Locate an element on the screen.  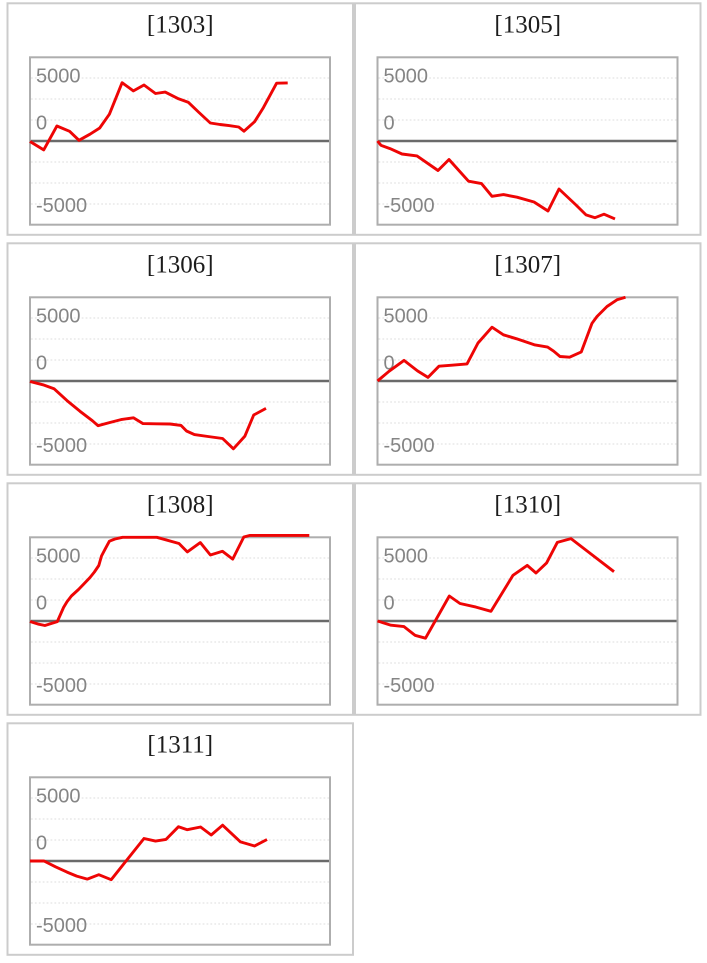
svg-text: [1311] is located at coordinates (180, 744).